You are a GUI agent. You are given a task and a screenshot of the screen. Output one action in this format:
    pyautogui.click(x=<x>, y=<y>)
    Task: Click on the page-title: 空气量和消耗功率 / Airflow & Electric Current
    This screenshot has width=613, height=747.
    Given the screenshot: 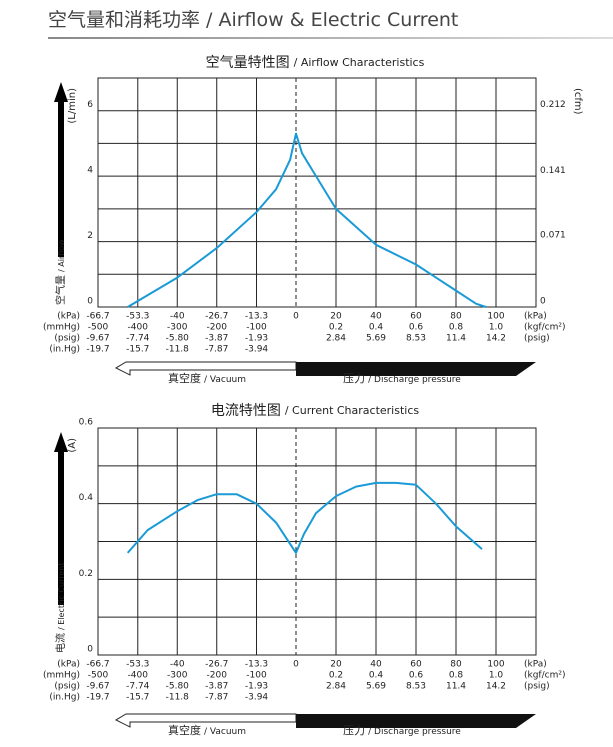 What is the action you would take?
    pyautogui.click(x=253, y=20)
    